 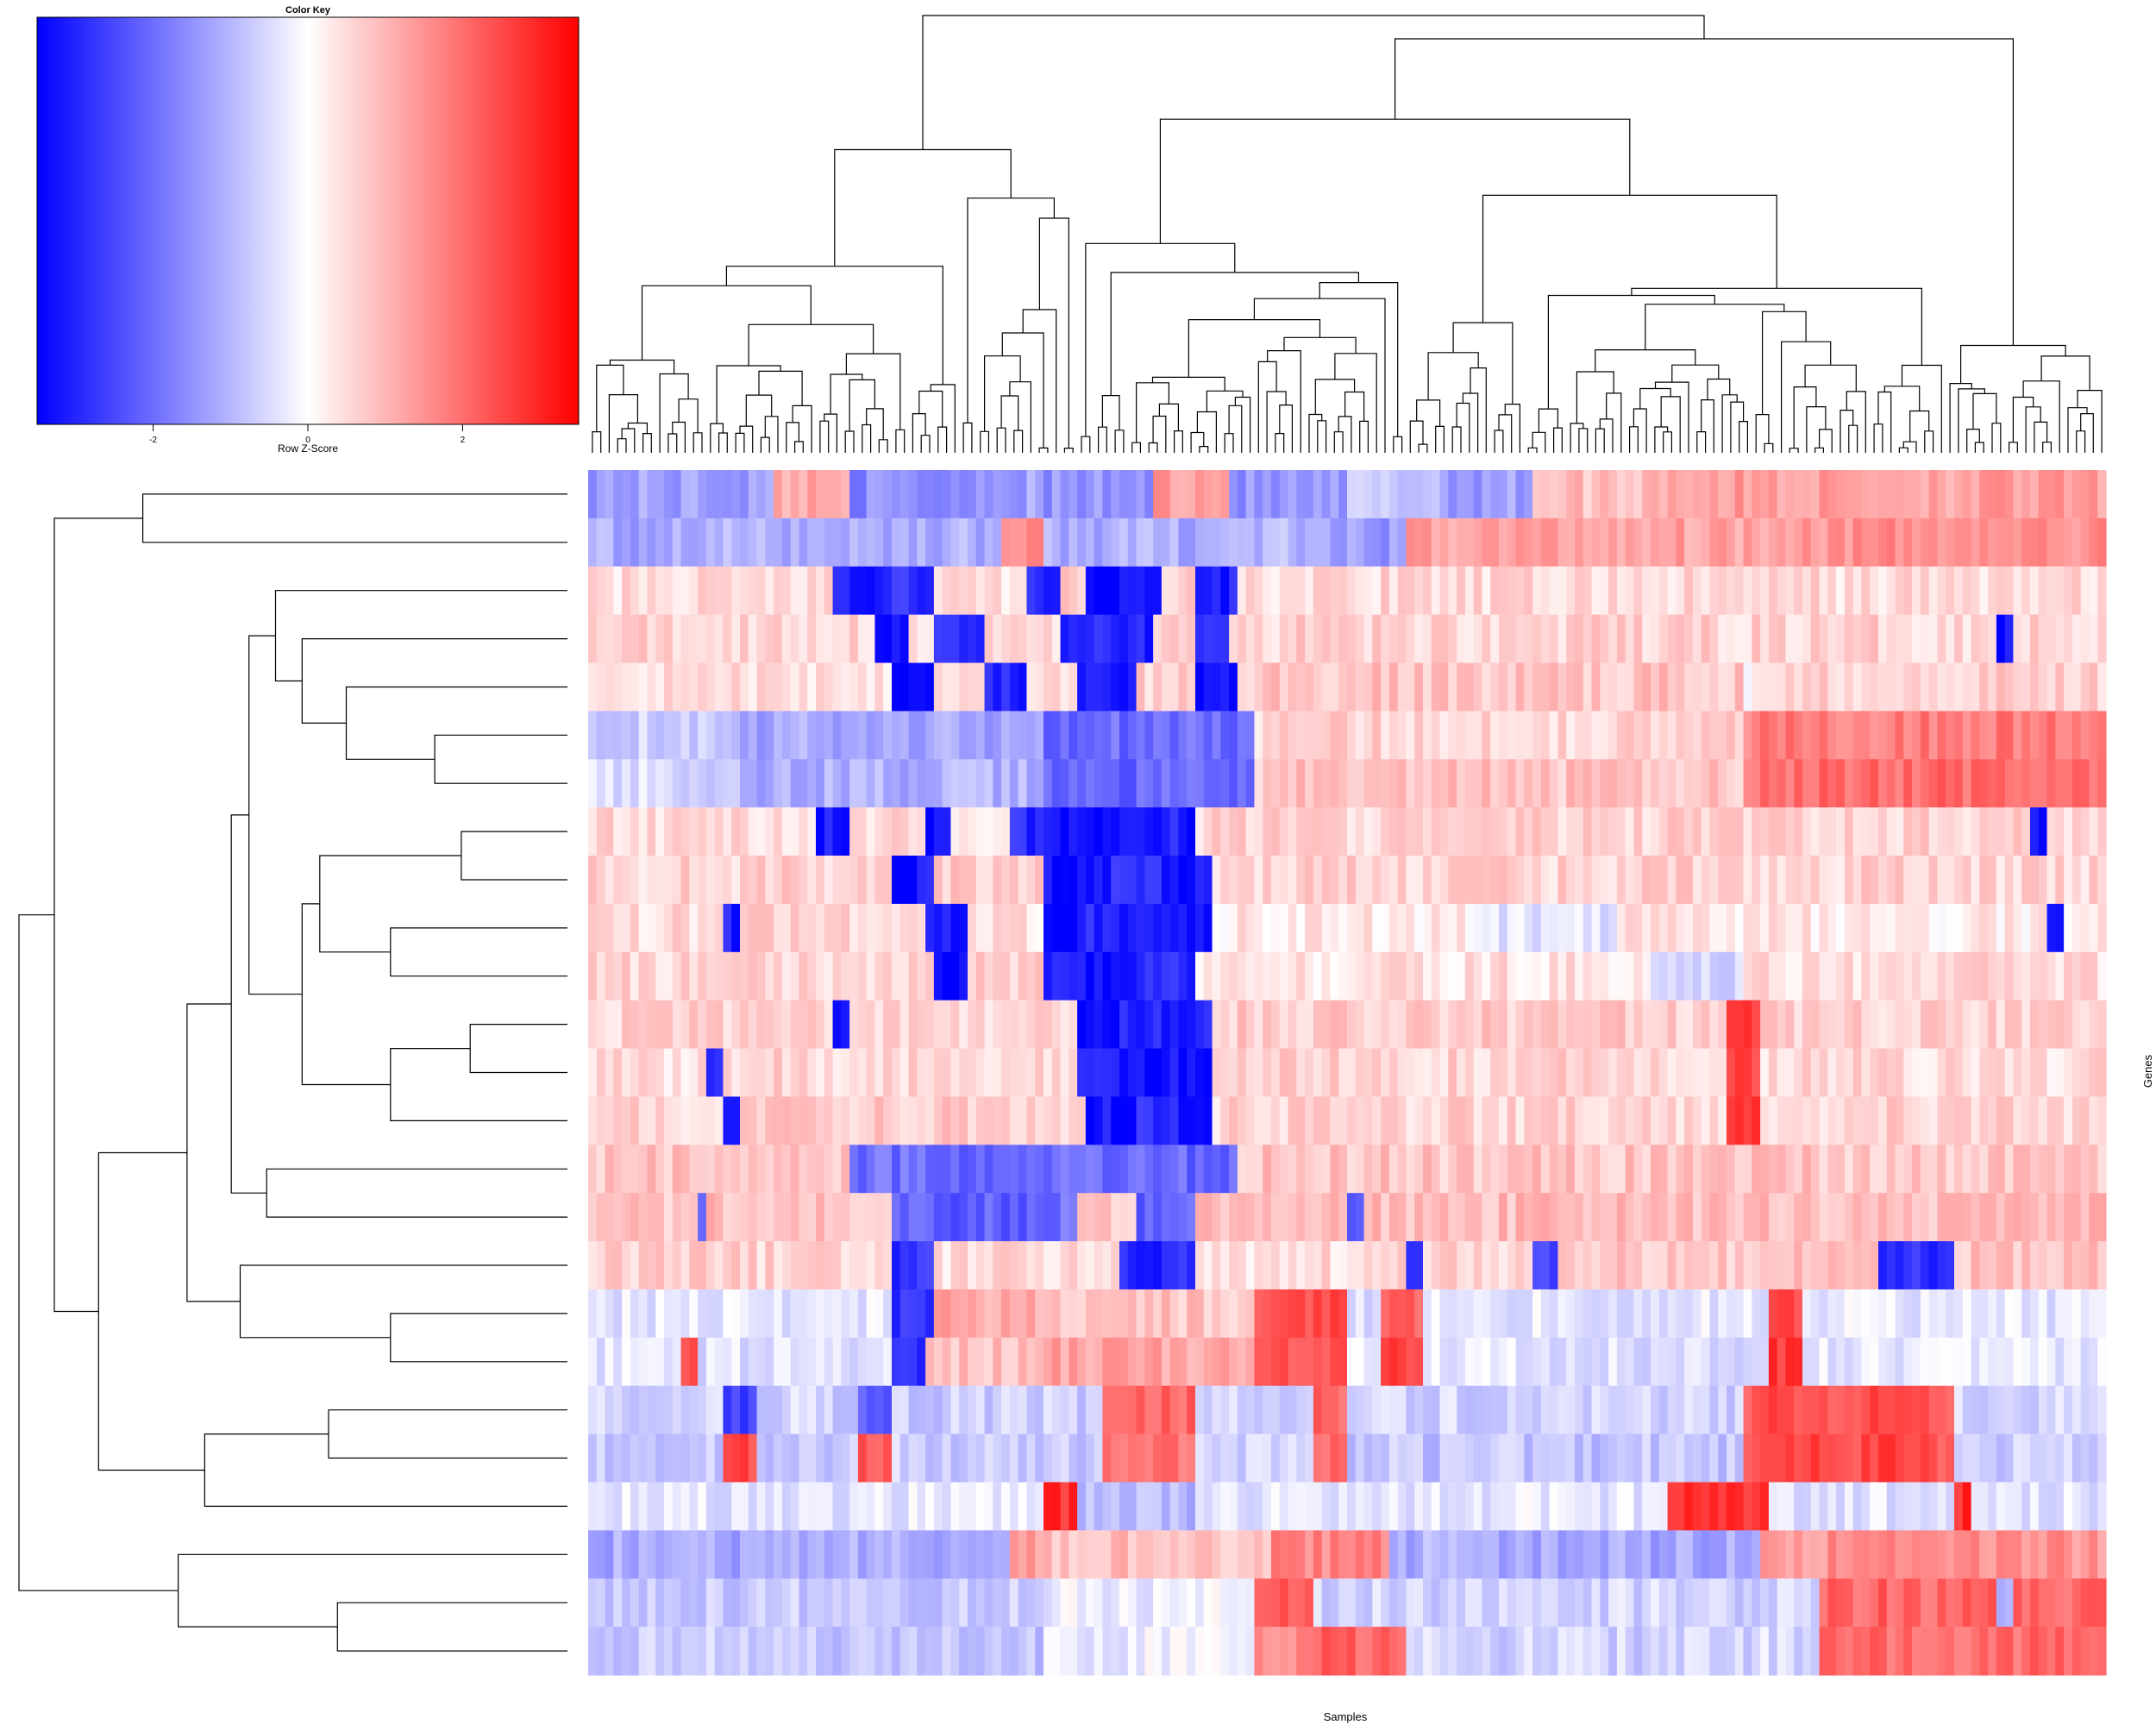 I want to click on row-dendrogram-branch, so click(x=151, y=1311).